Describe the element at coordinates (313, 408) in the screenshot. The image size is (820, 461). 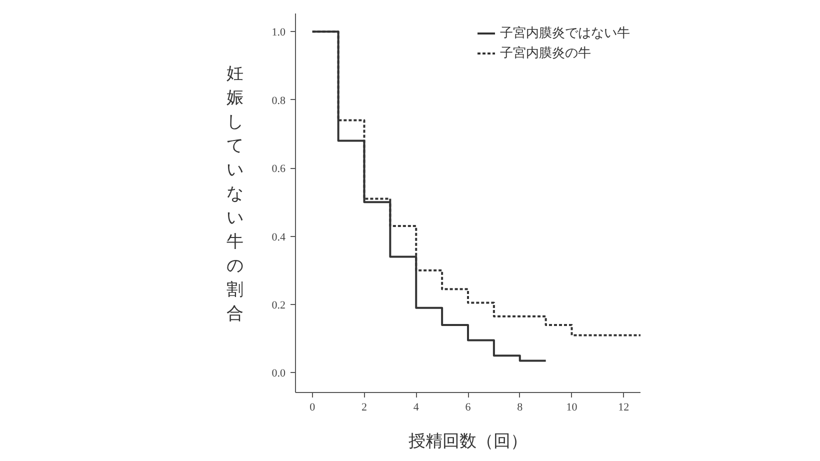
I see `x-tick-label: 0` at that location.